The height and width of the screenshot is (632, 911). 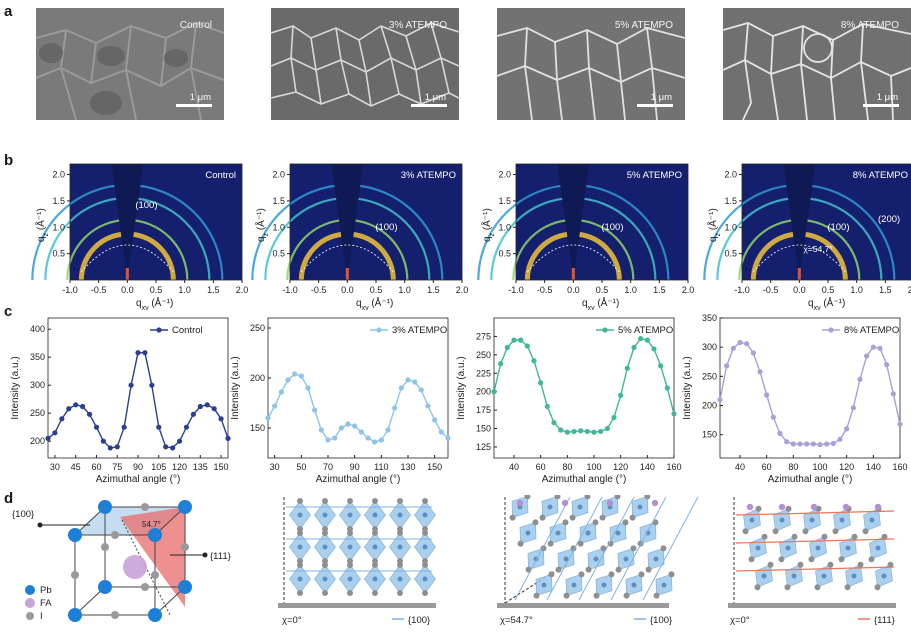 What do you see at coordinates (187, 330) in the screenshot?
I see `legend-label: Control` at bounding box center [187, 330].